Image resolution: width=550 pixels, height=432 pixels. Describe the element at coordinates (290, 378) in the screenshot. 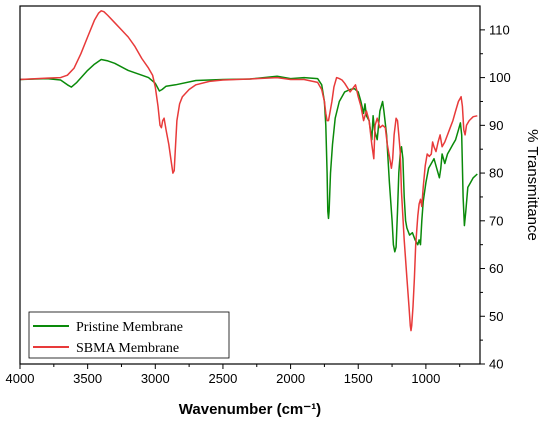

I see `x-tick-label: 2000` at that location.